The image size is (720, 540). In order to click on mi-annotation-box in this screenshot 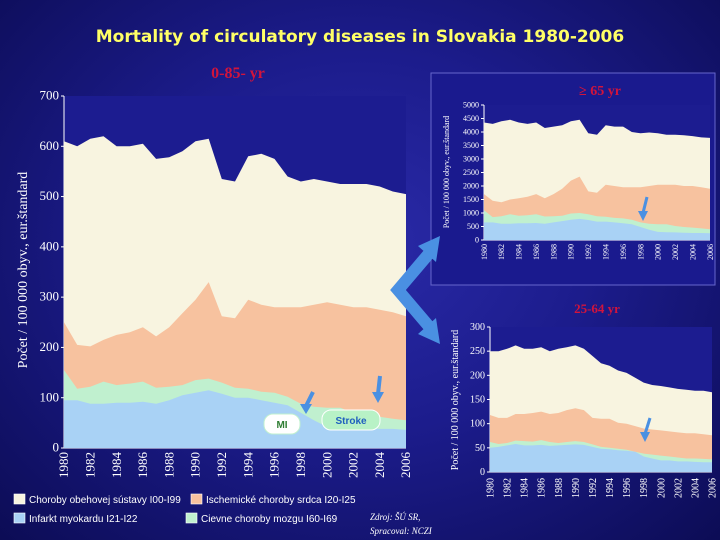, I will do `click(282, 424)`.